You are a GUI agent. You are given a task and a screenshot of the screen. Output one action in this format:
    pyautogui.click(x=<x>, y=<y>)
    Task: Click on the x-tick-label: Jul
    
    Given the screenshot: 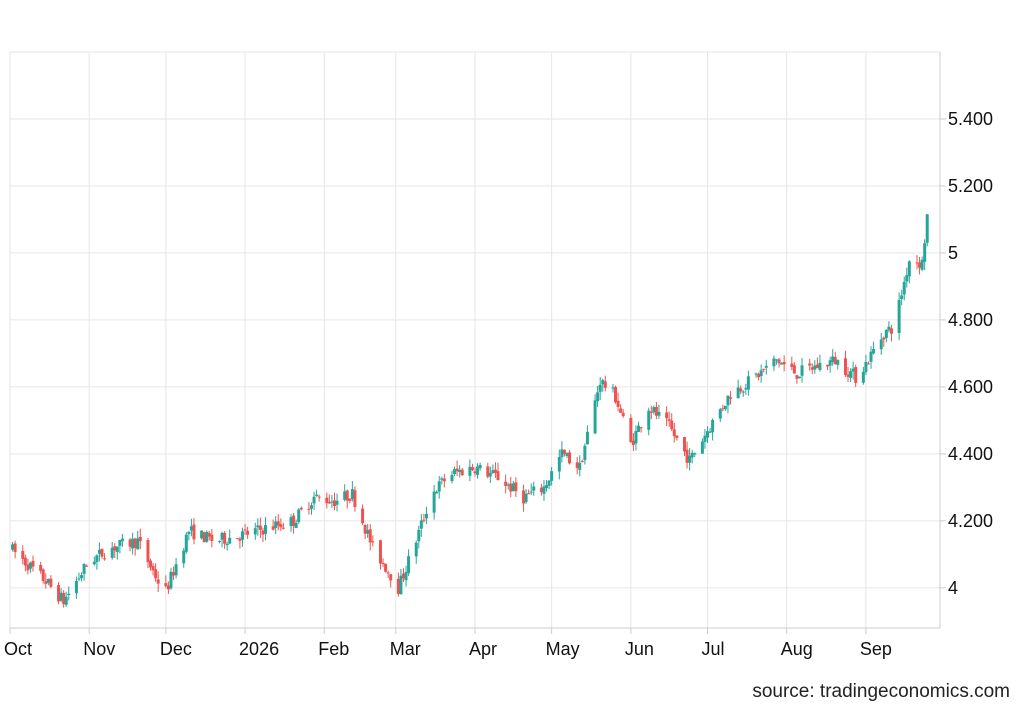 What is the action you would take?
    pyautogui.click(x=713, y=649)
    